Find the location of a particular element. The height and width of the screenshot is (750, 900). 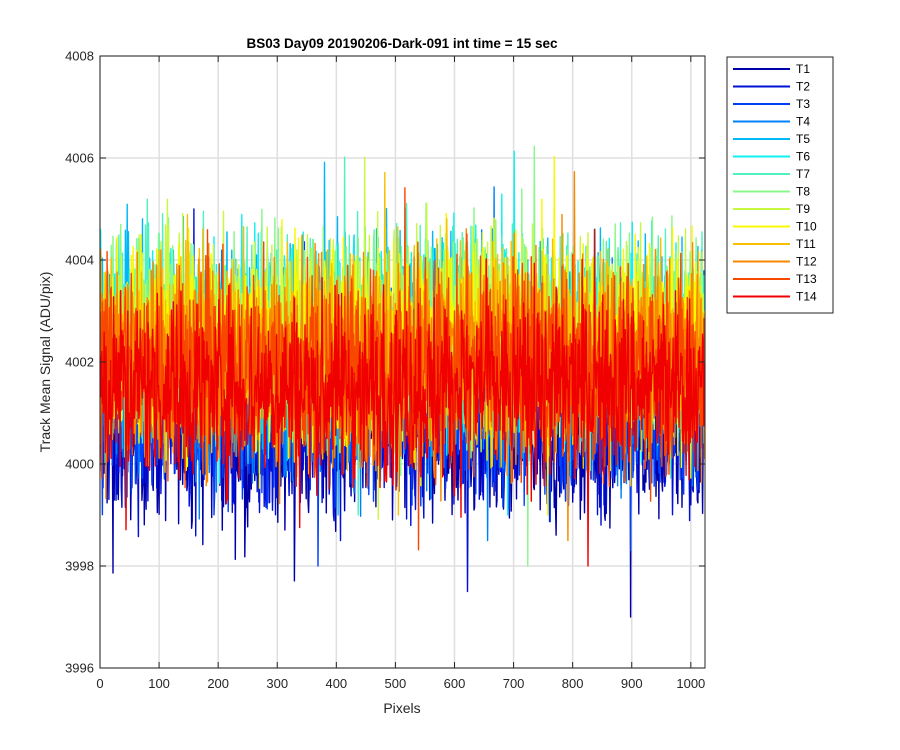

legend-label-t7: T7 is located at coordinates (803, 174).